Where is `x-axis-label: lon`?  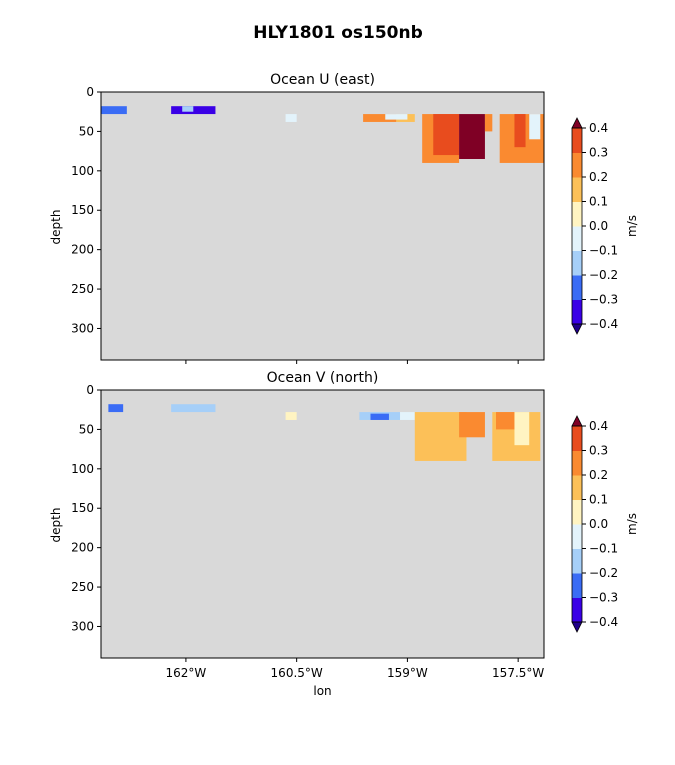
x-axis-label: lon is located at coordinates (322, 691).